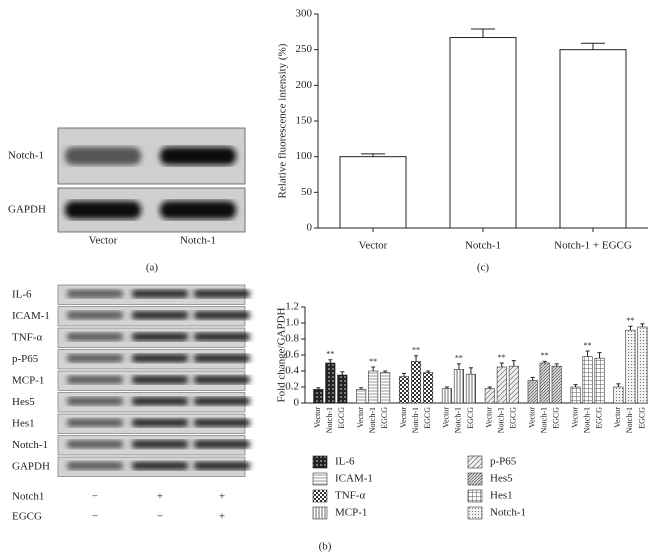 The width and height of the screenshot is (655, 560). Describe the element at coordinates (198, 241) in the screenshot. I see `lane-label: Notch-1` at that location.